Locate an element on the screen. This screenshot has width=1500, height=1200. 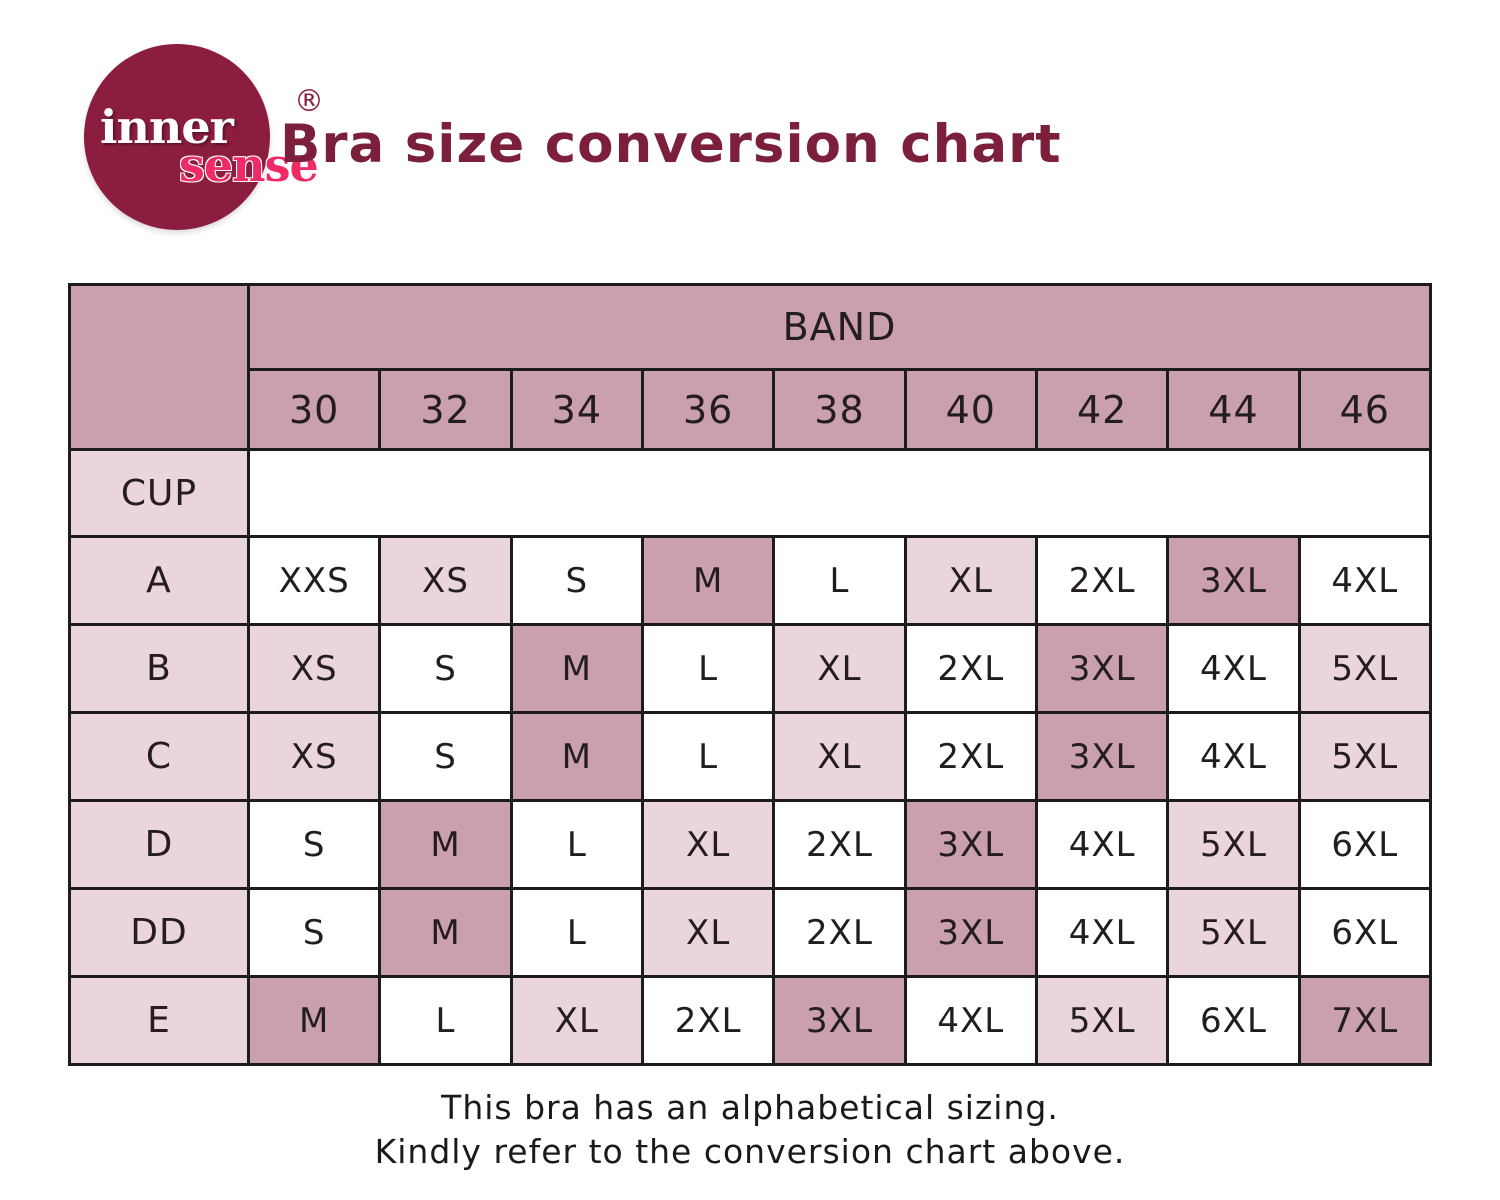
table-row: DD S M L XL 2XL 3XL 4XL 5XL 6XL is located at coordinates (750, 932).